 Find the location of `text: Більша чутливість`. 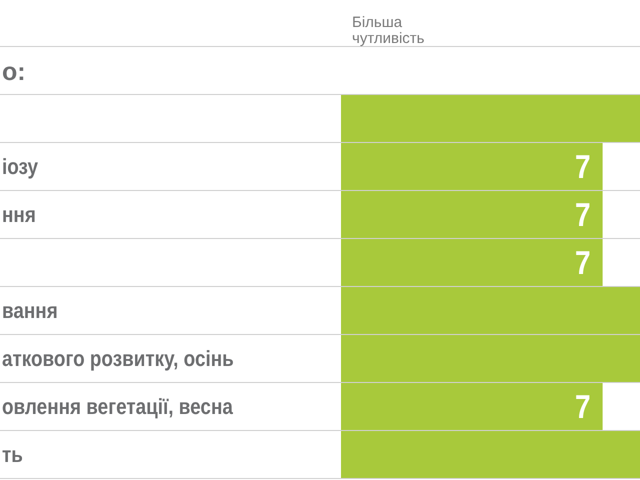

text: Більша чутливість is located at coordinates (388, 30).